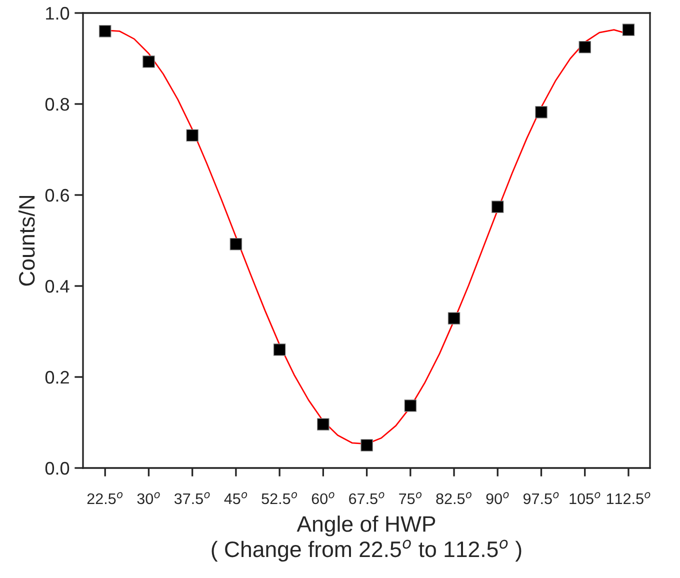 The height and width of the screenshot is (578, 680). What do you see at coordinates (105, 498) in the screenshot?
I see `x-tick-label: 22.5$^{o}$` at bounding box center [105, 498].